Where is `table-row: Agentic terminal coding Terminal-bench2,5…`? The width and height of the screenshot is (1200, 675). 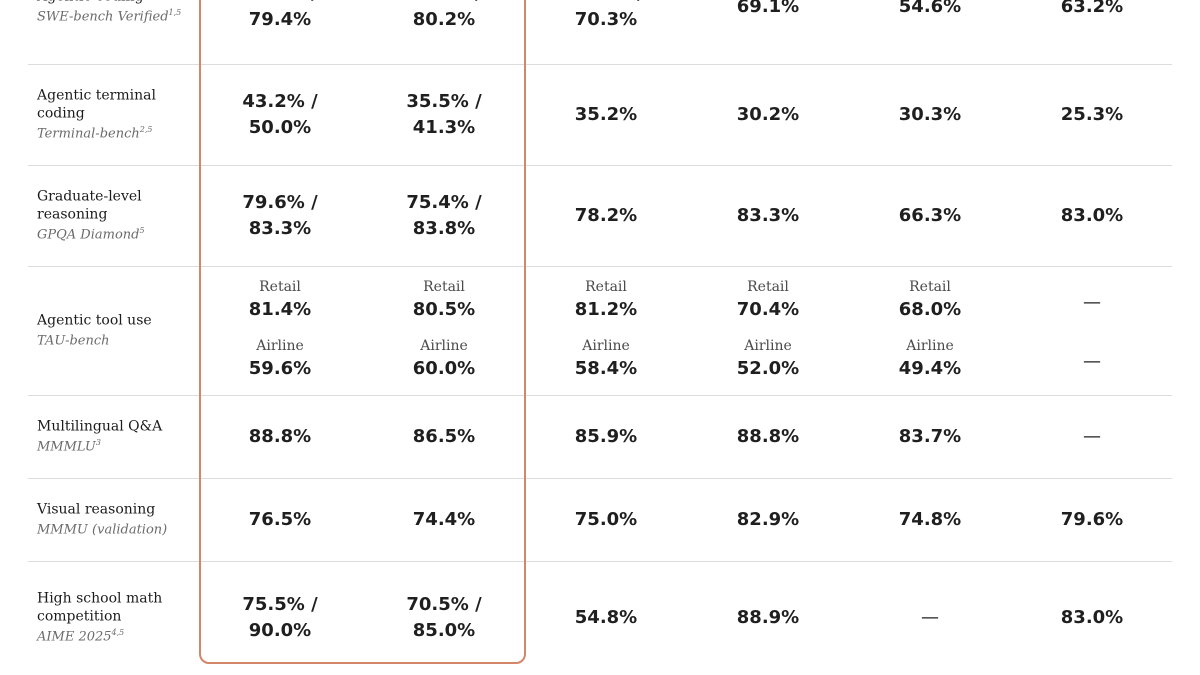
table-row: Agentic terminal coding Terminal-bench2,5… is located at coordinates (600, 115).